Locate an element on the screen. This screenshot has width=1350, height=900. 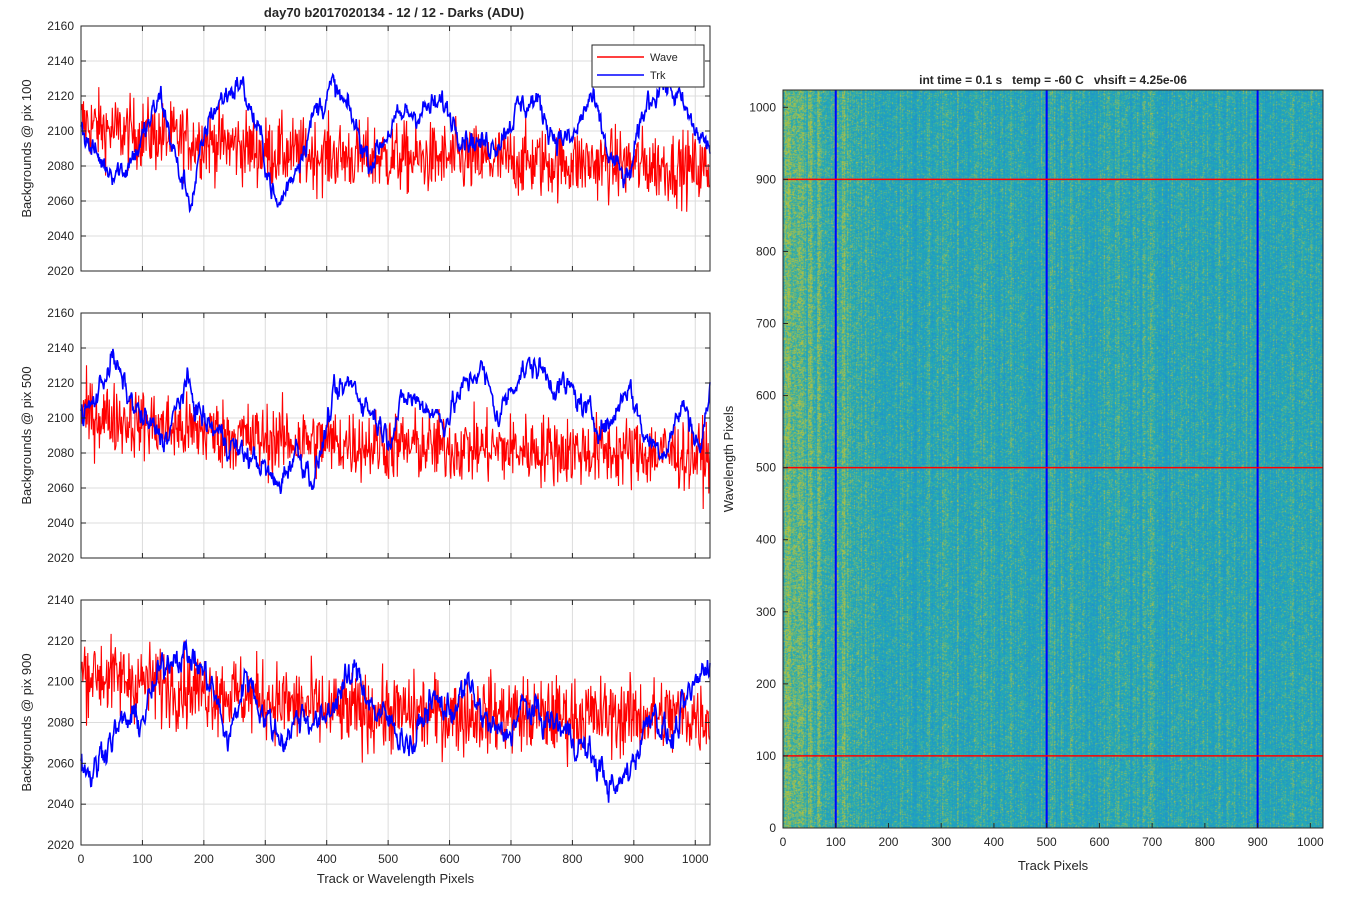
y-tick-label: 600 is located at coordinates (766, 396).